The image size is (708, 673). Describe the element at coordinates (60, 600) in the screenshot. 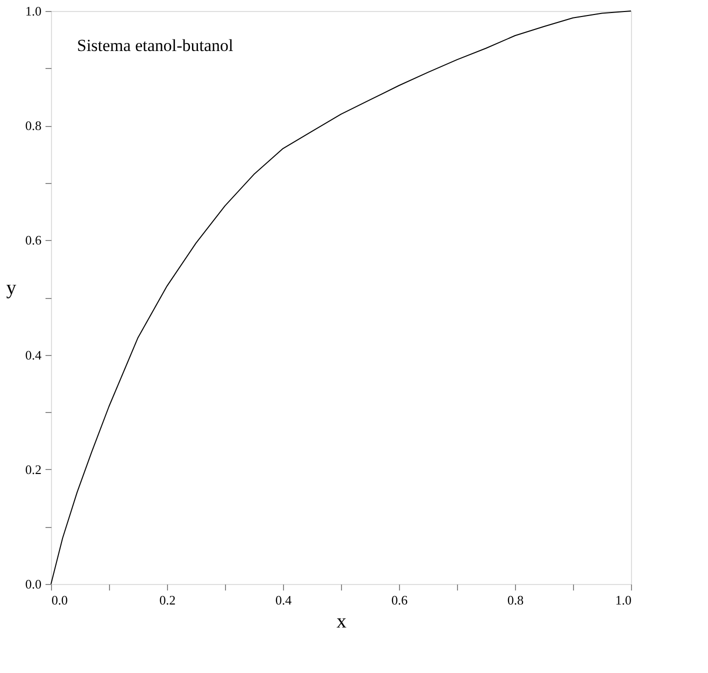

I see `x-tick-label: 0.0` at that location.